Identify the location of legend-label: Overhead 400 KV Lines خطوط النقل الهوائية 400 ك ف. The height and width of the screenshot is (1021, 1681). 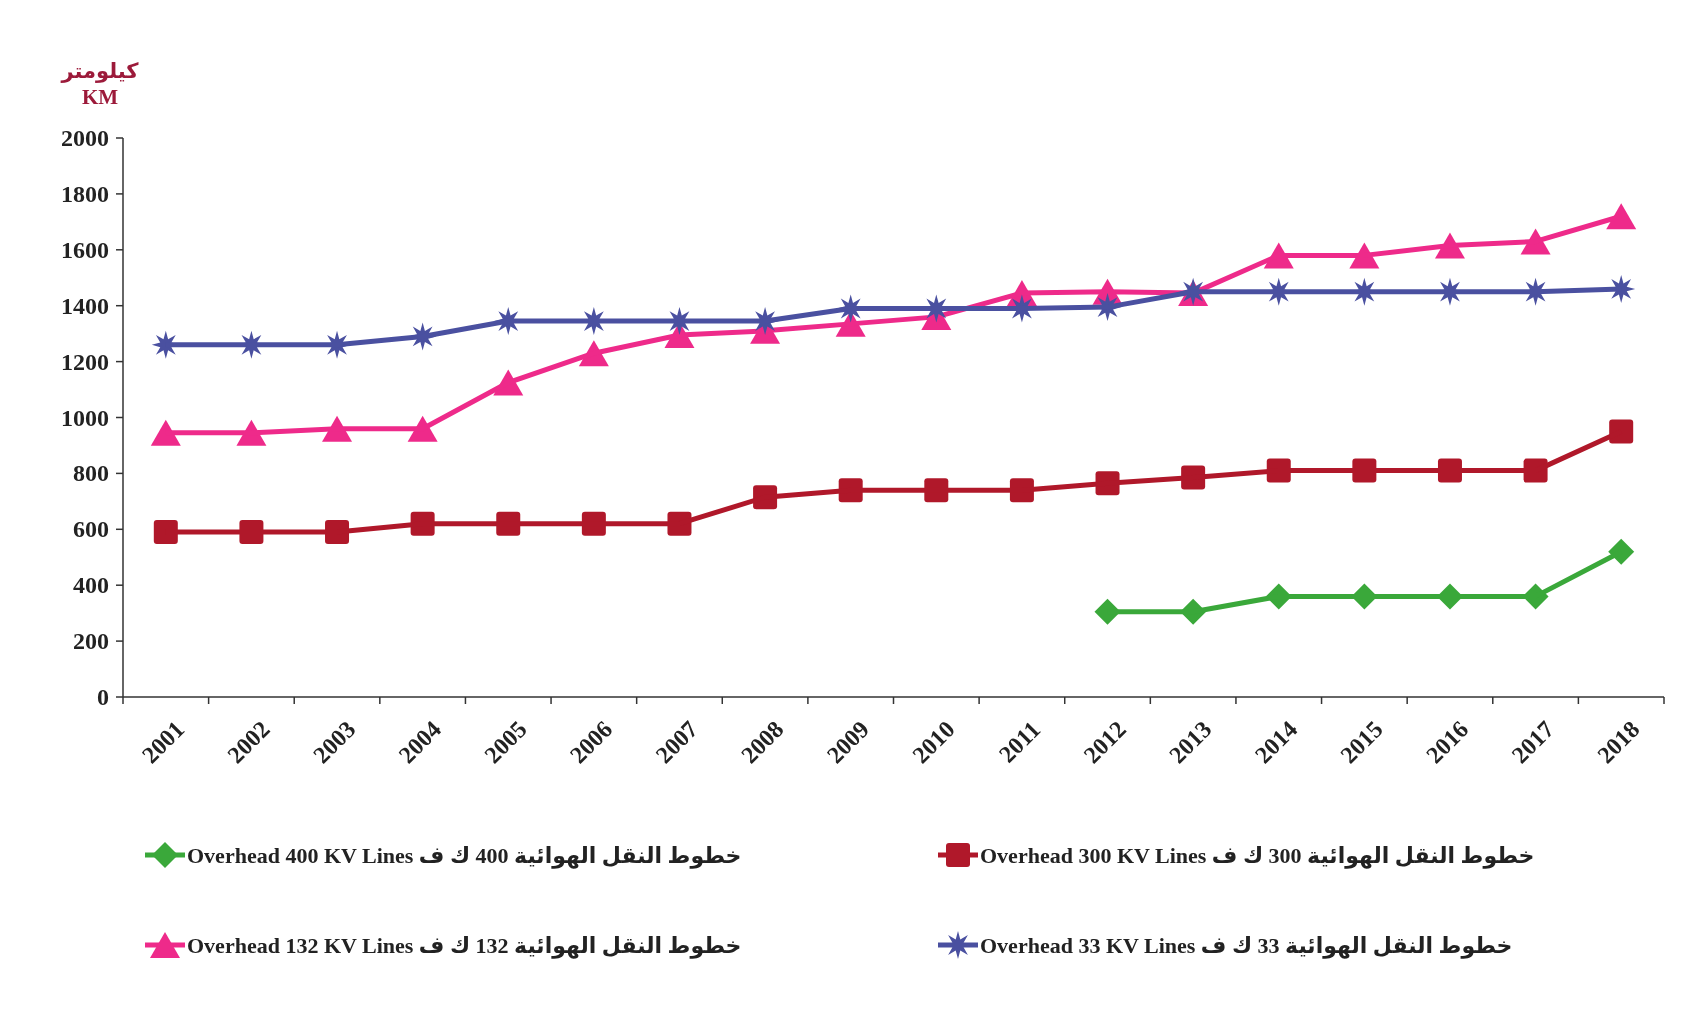
(464, 856).